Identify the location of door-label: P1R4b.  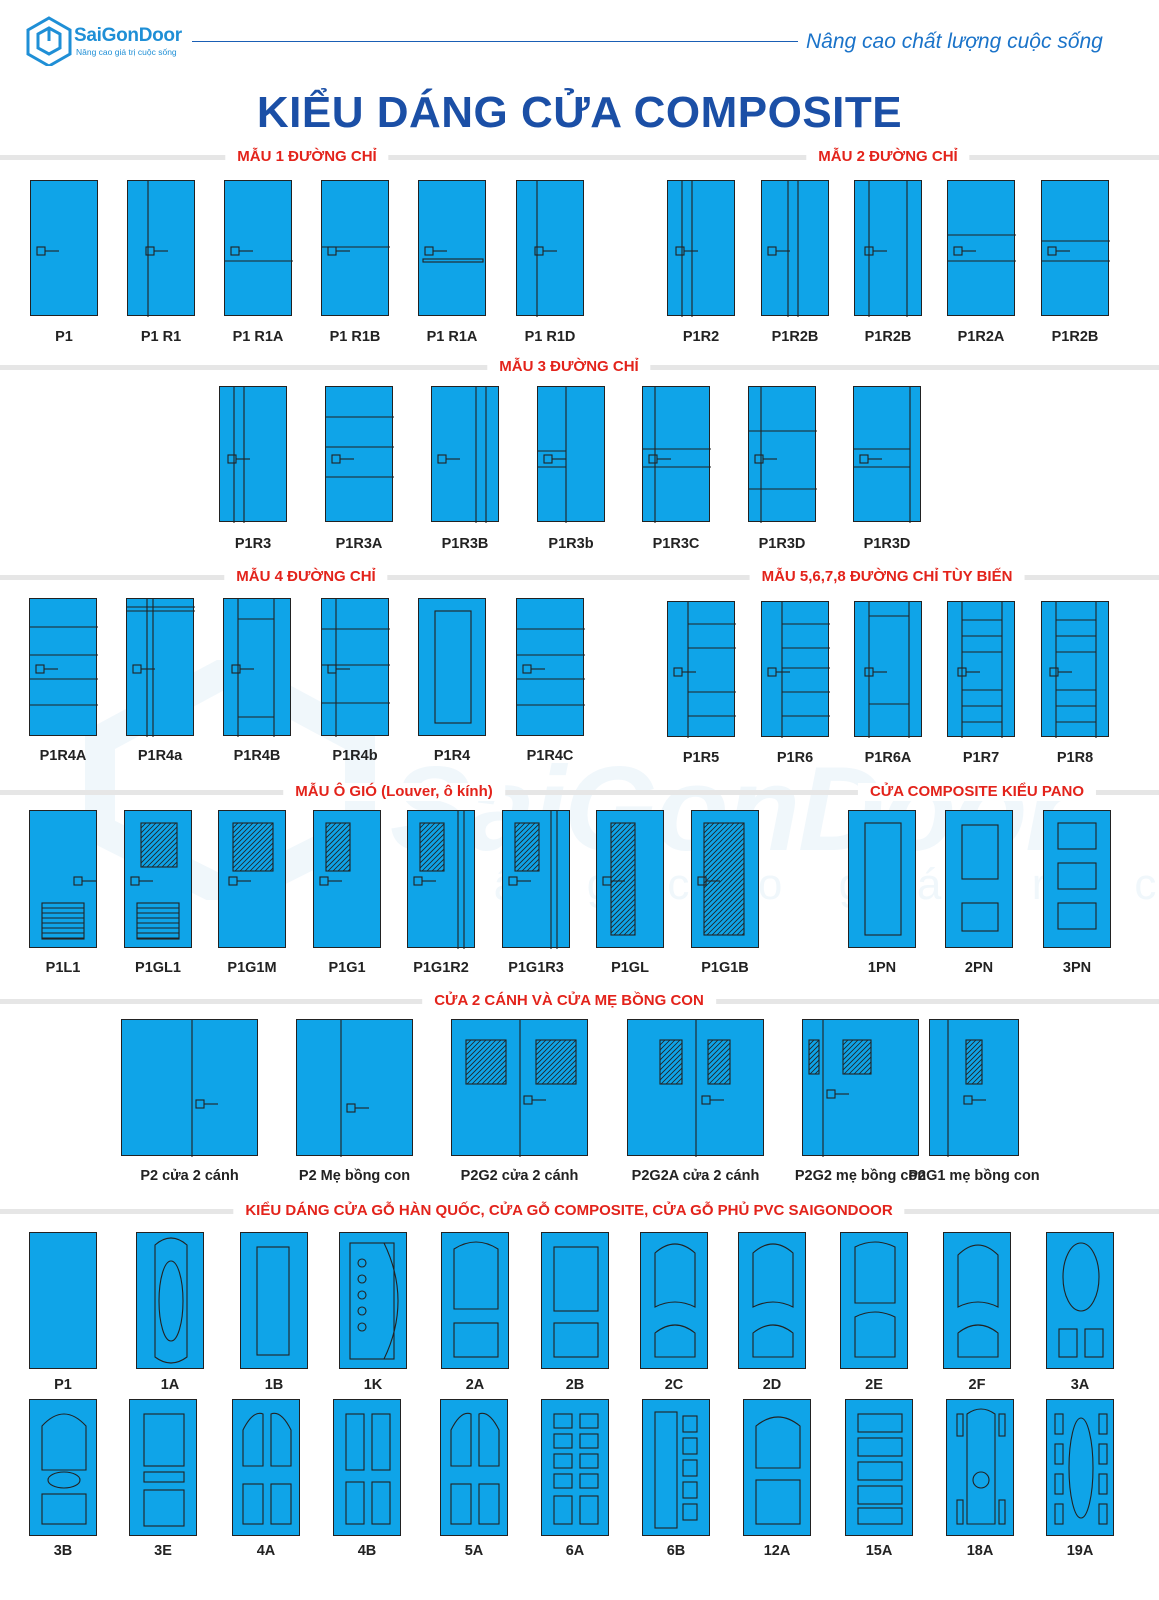
(355, 756).